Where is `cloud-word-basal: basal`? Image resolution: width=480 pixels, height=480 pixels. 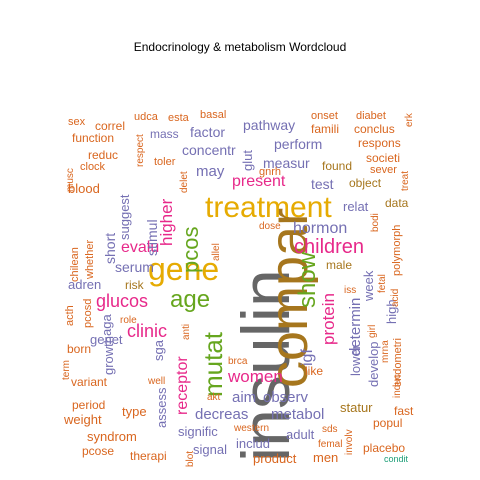
cloud-word-basal: basal is located at coordinates (213, 115).